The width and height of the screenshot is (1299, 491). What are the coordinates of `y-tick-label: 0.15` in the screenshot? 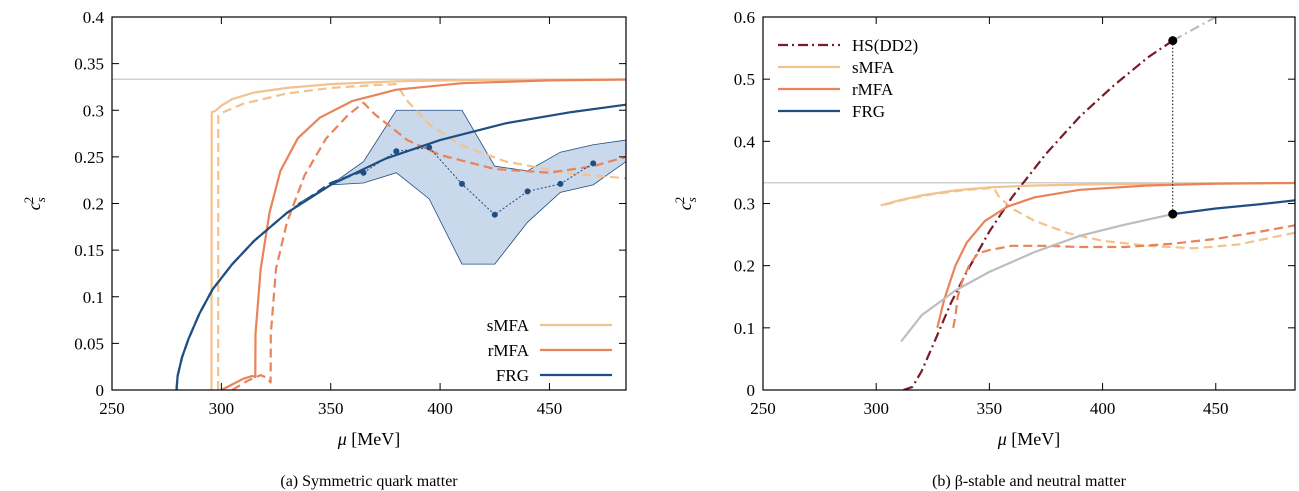 It's located at (89, 250).